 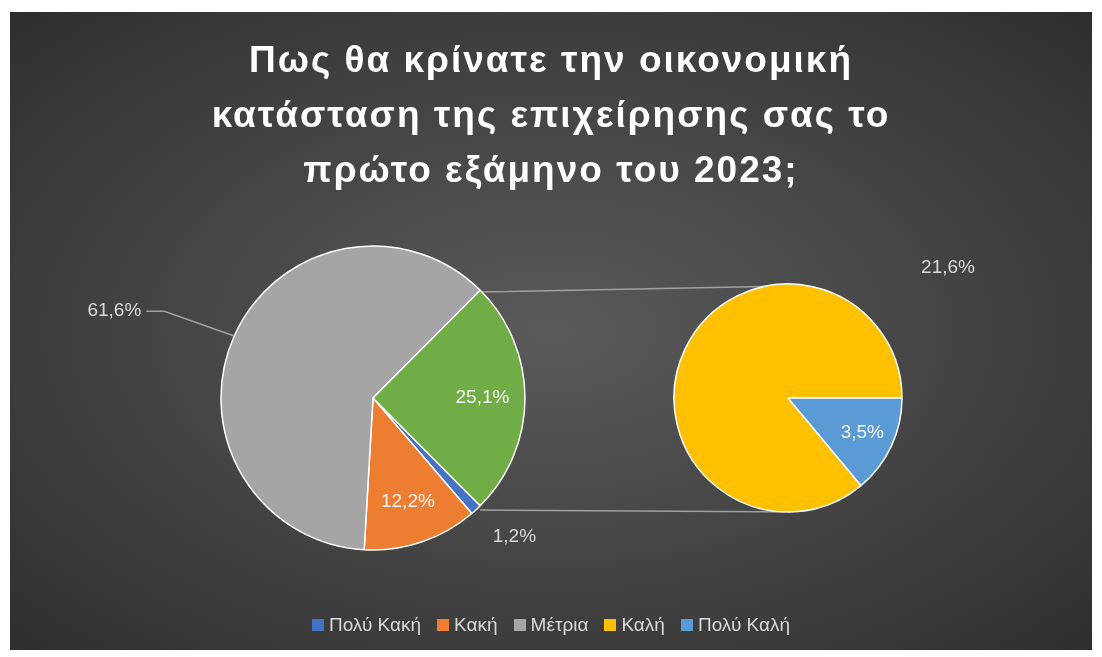 I want to click on legend-label: Πολύ Καλή, so click(x=743, y=625).